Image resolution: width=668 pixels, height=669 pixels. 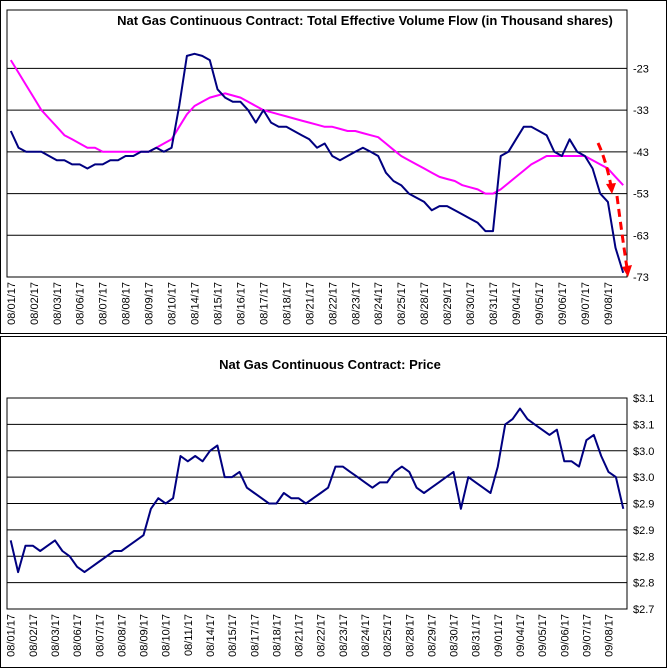 What do you see at coordinates (641, 278) in the screenshot?
I see `y-tick-label: -73` at bounding box center [641, 278].